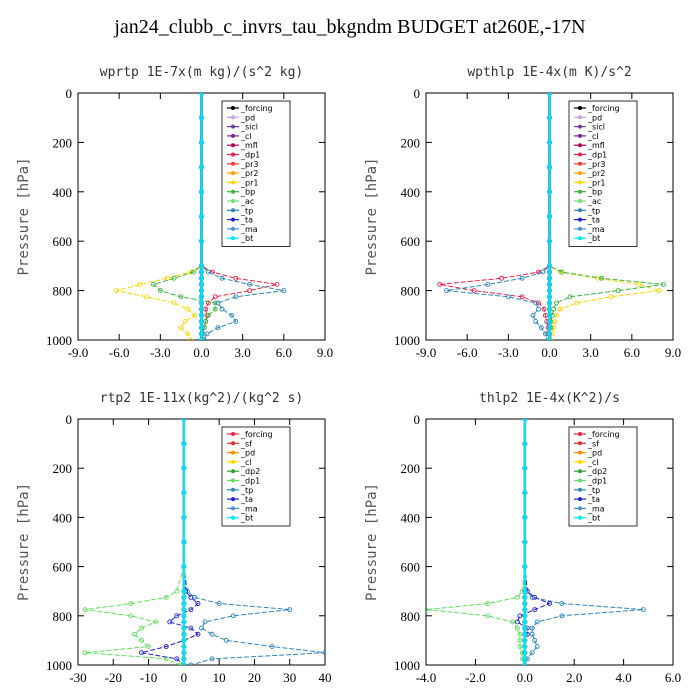 The height and width of the screenshot is (700, 700). I want to click on x-tick-label: 9.0, so click(673, 352).